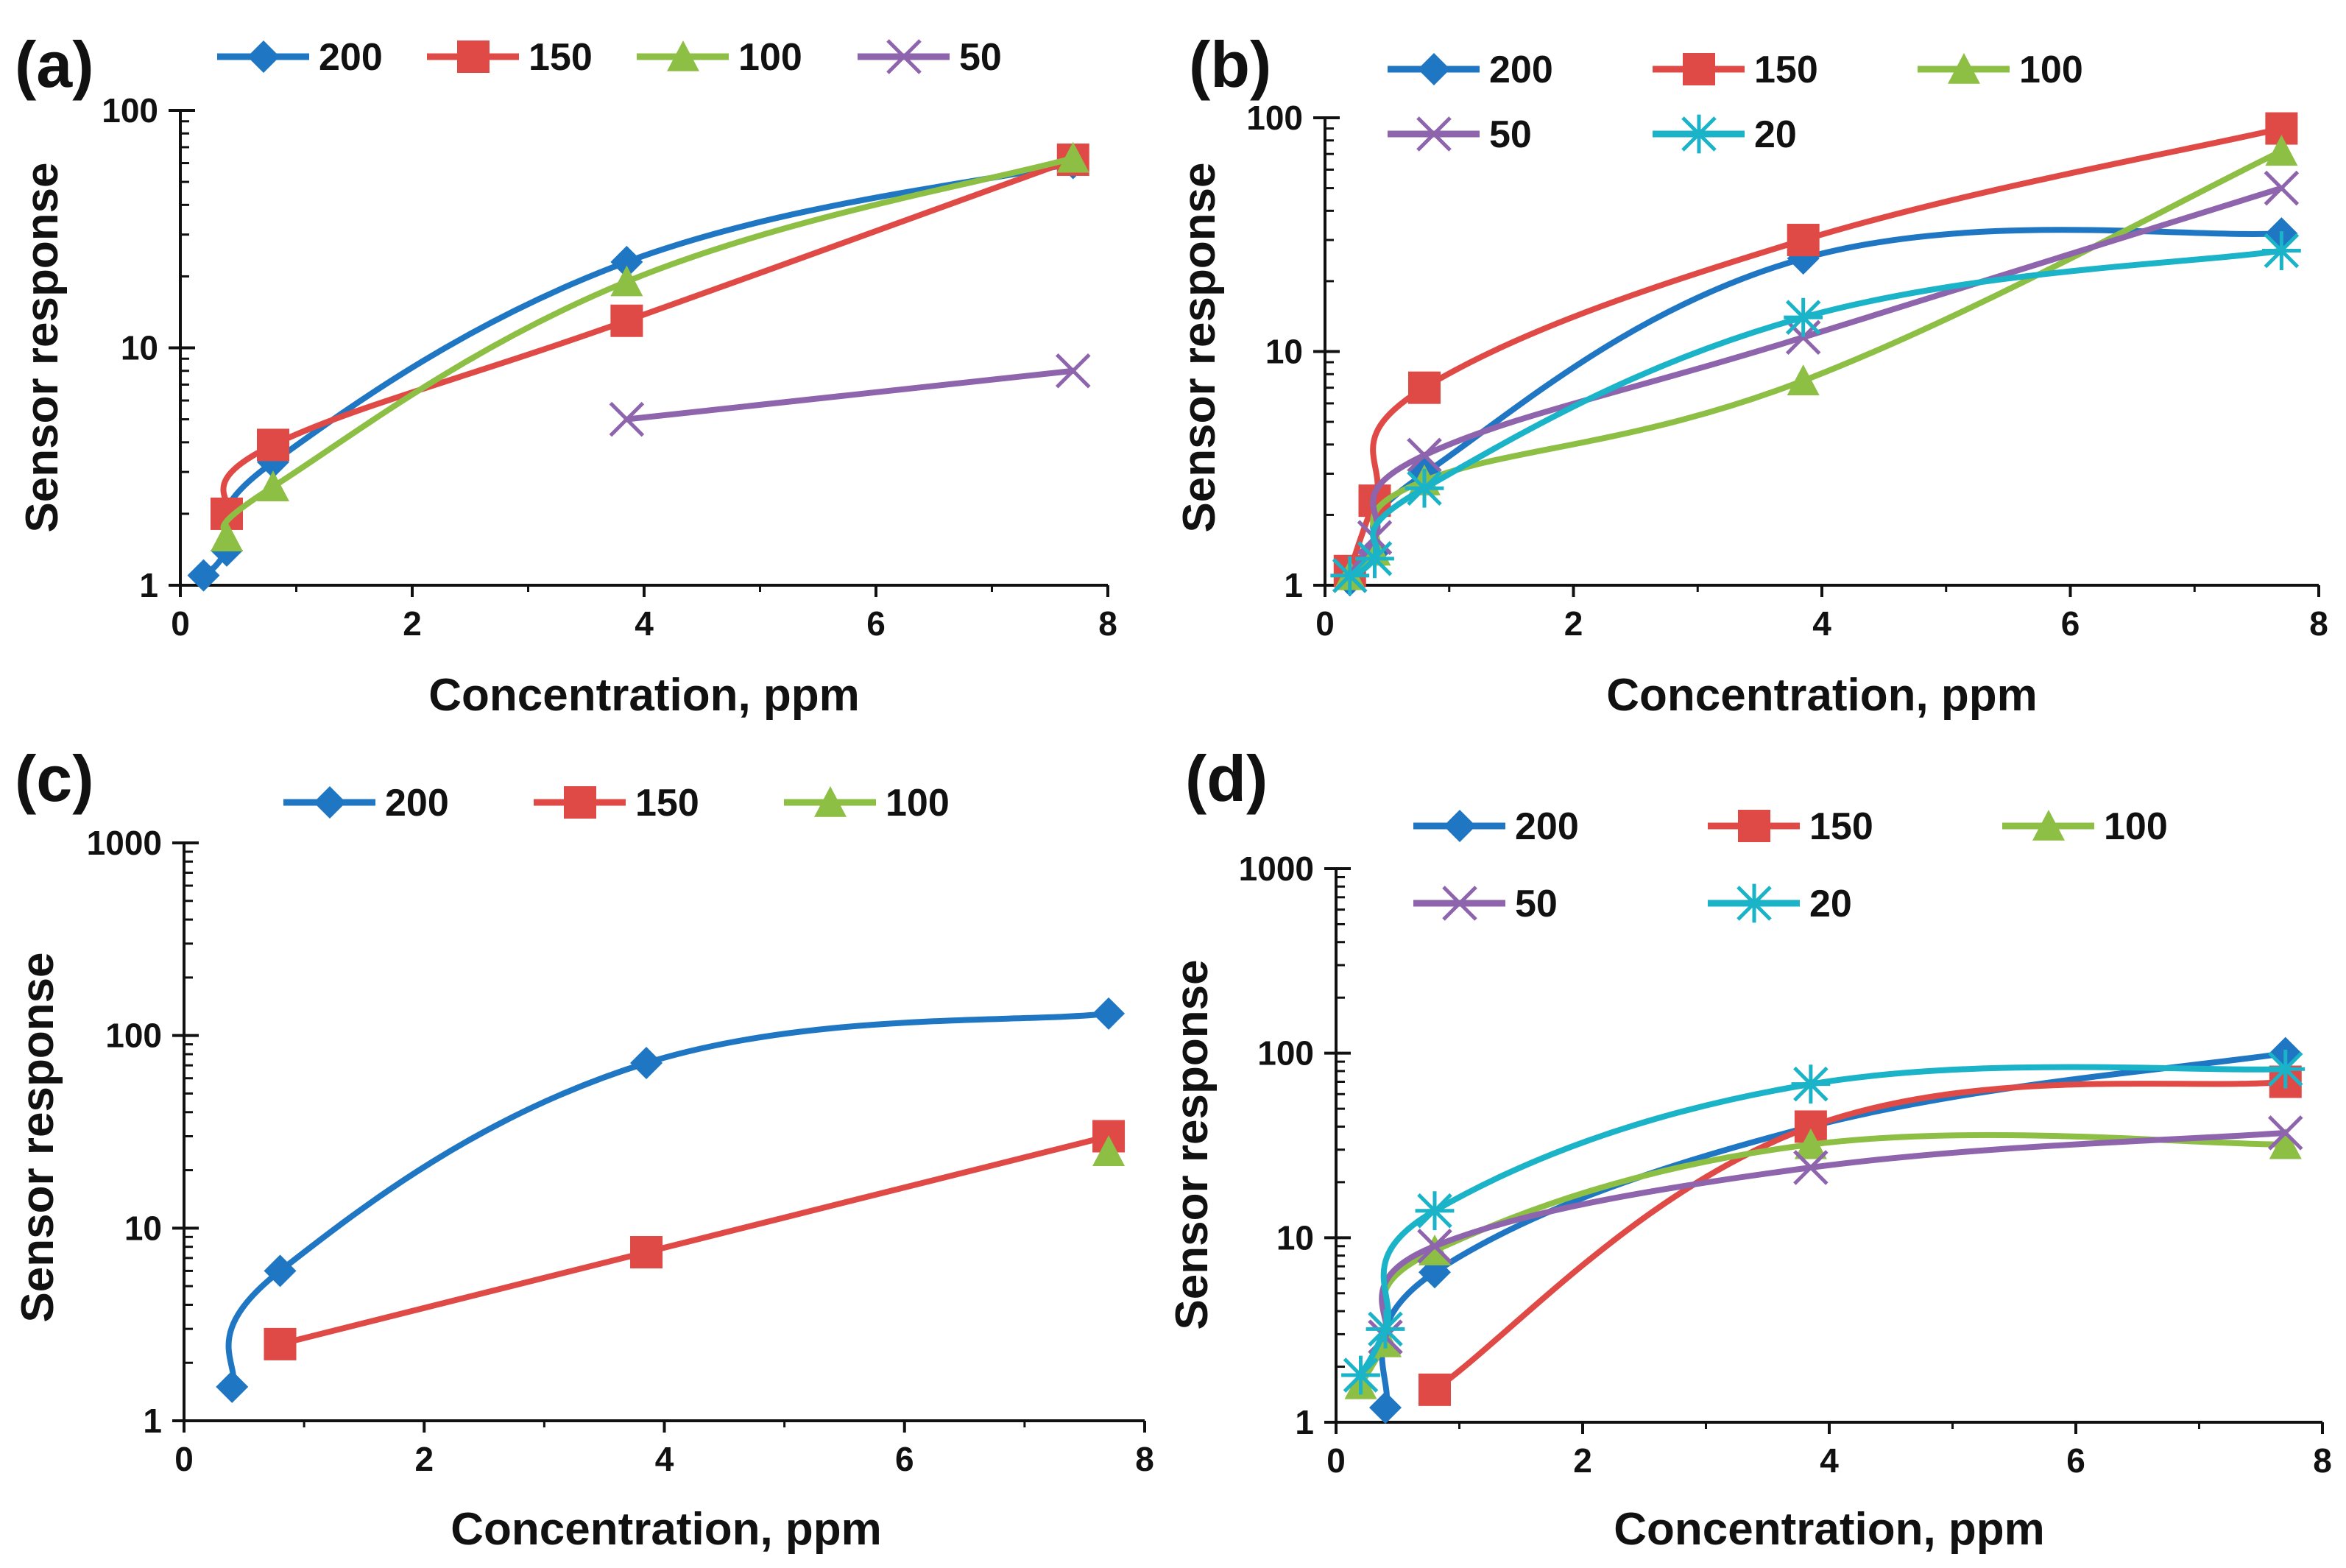 The image size is (2346, 1568). Describe the element at coordinates (124, 843) in the screenshot. I see `y-tick-label: 1000` at that location.